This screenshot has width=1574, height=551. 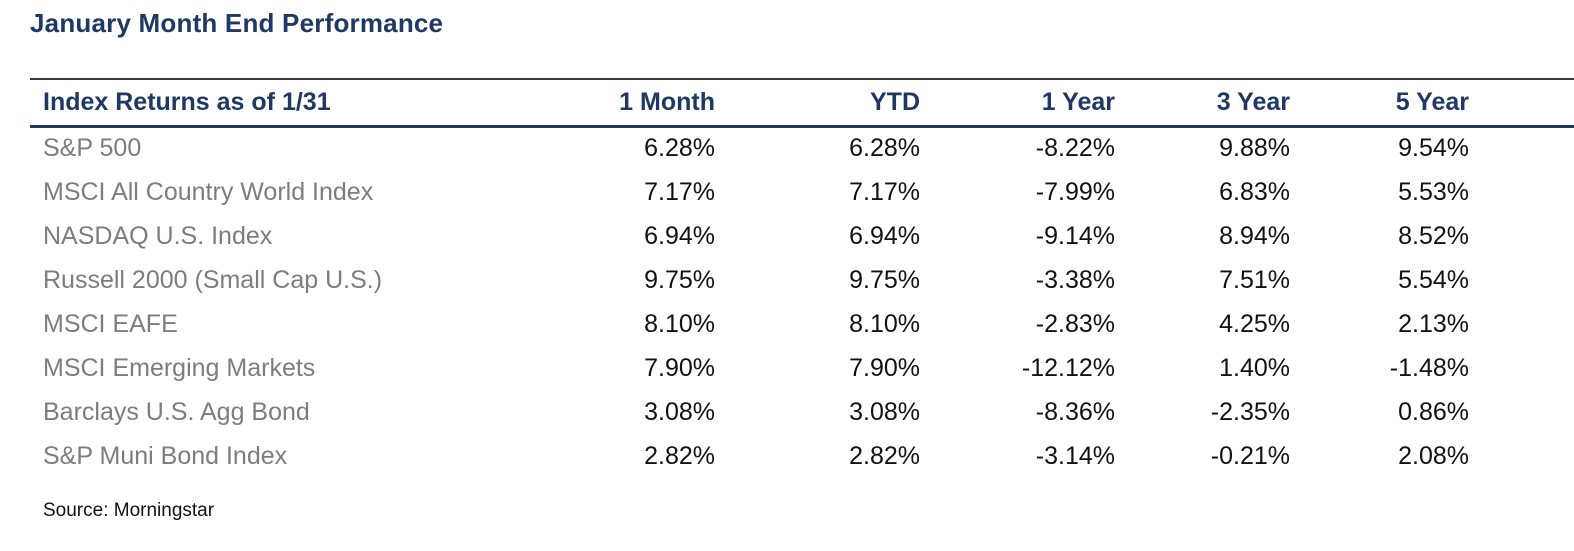 I want to click on source-note: Source: Morningstar, so click(x=129, y=510).